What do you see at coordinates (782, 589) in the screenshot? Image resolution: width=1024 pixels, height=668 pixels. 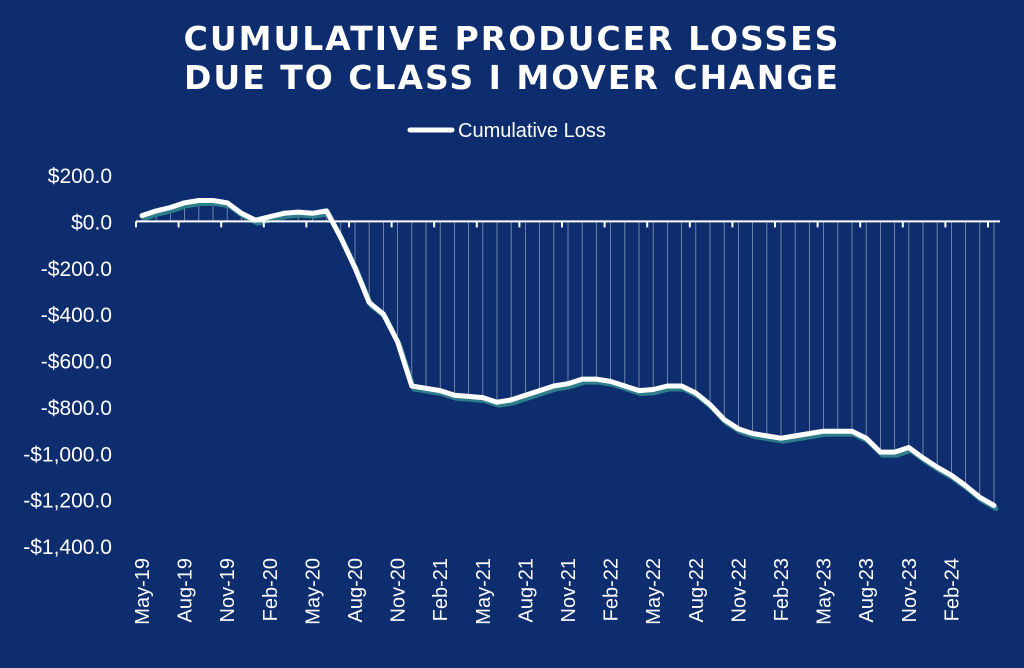 I see `x-tick-label: Feb-23` at bounding box center [782, 589].